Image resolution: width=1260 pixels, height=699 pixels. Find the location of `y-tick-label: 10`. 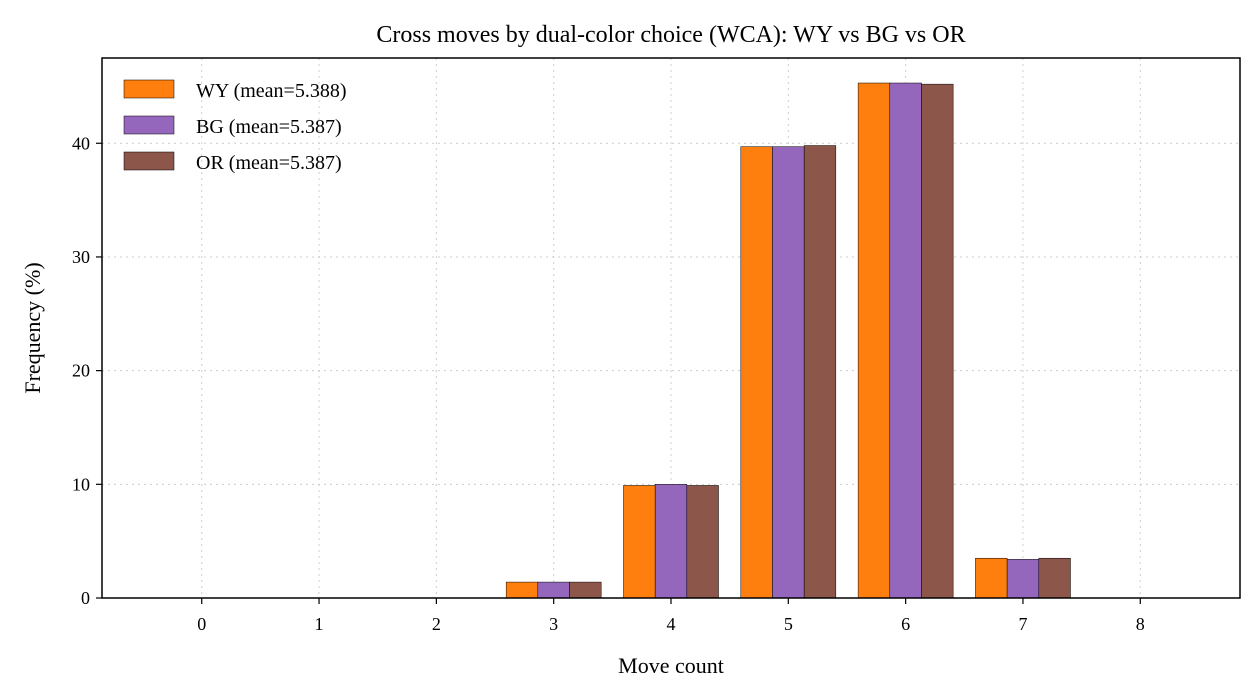

y-tick-label: 10 is located at coordinates (81, 484).